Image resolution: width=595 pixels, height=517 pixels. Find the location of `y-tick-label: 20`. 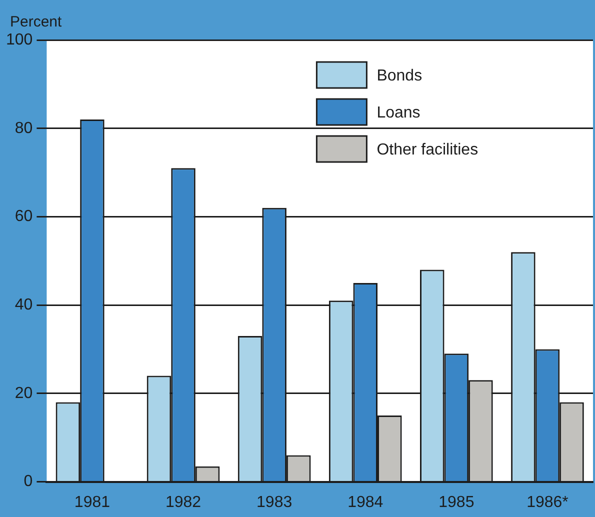

y-tick-label: 20 is located at coordinates (23, 393).